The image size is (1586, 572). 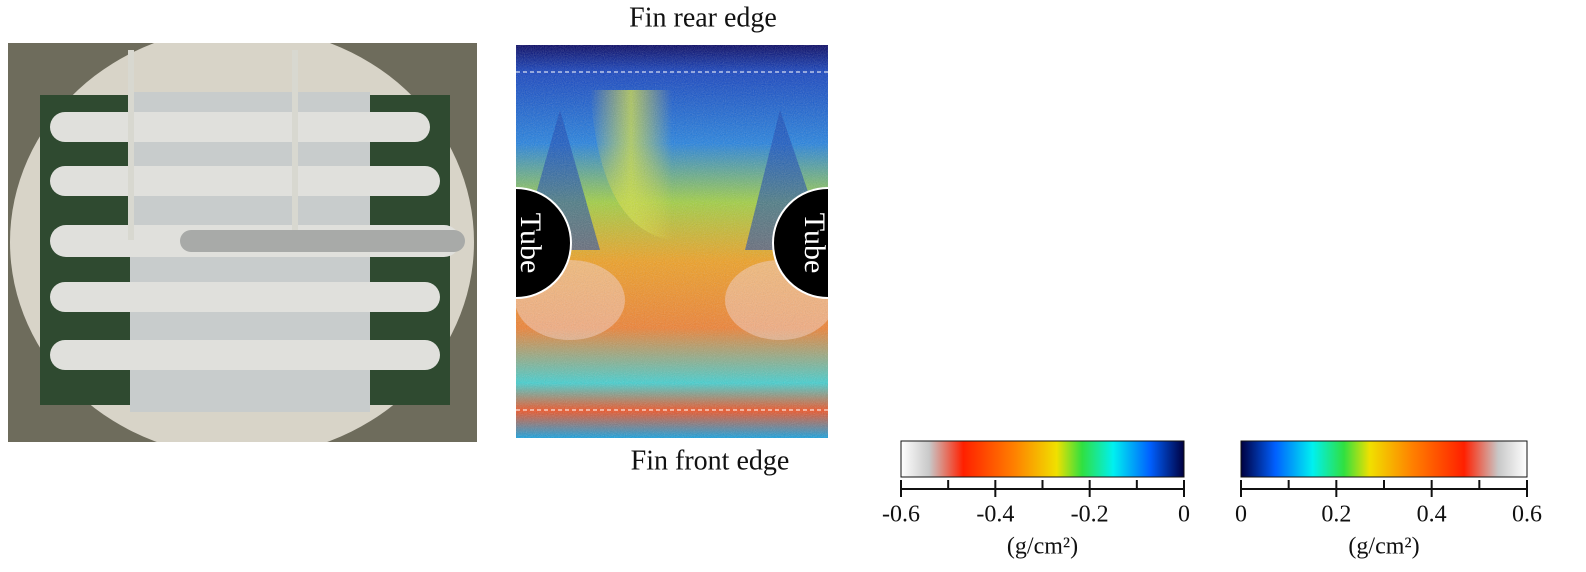 I want to click on tick-label: -0.6, so click(x=901, y=515).